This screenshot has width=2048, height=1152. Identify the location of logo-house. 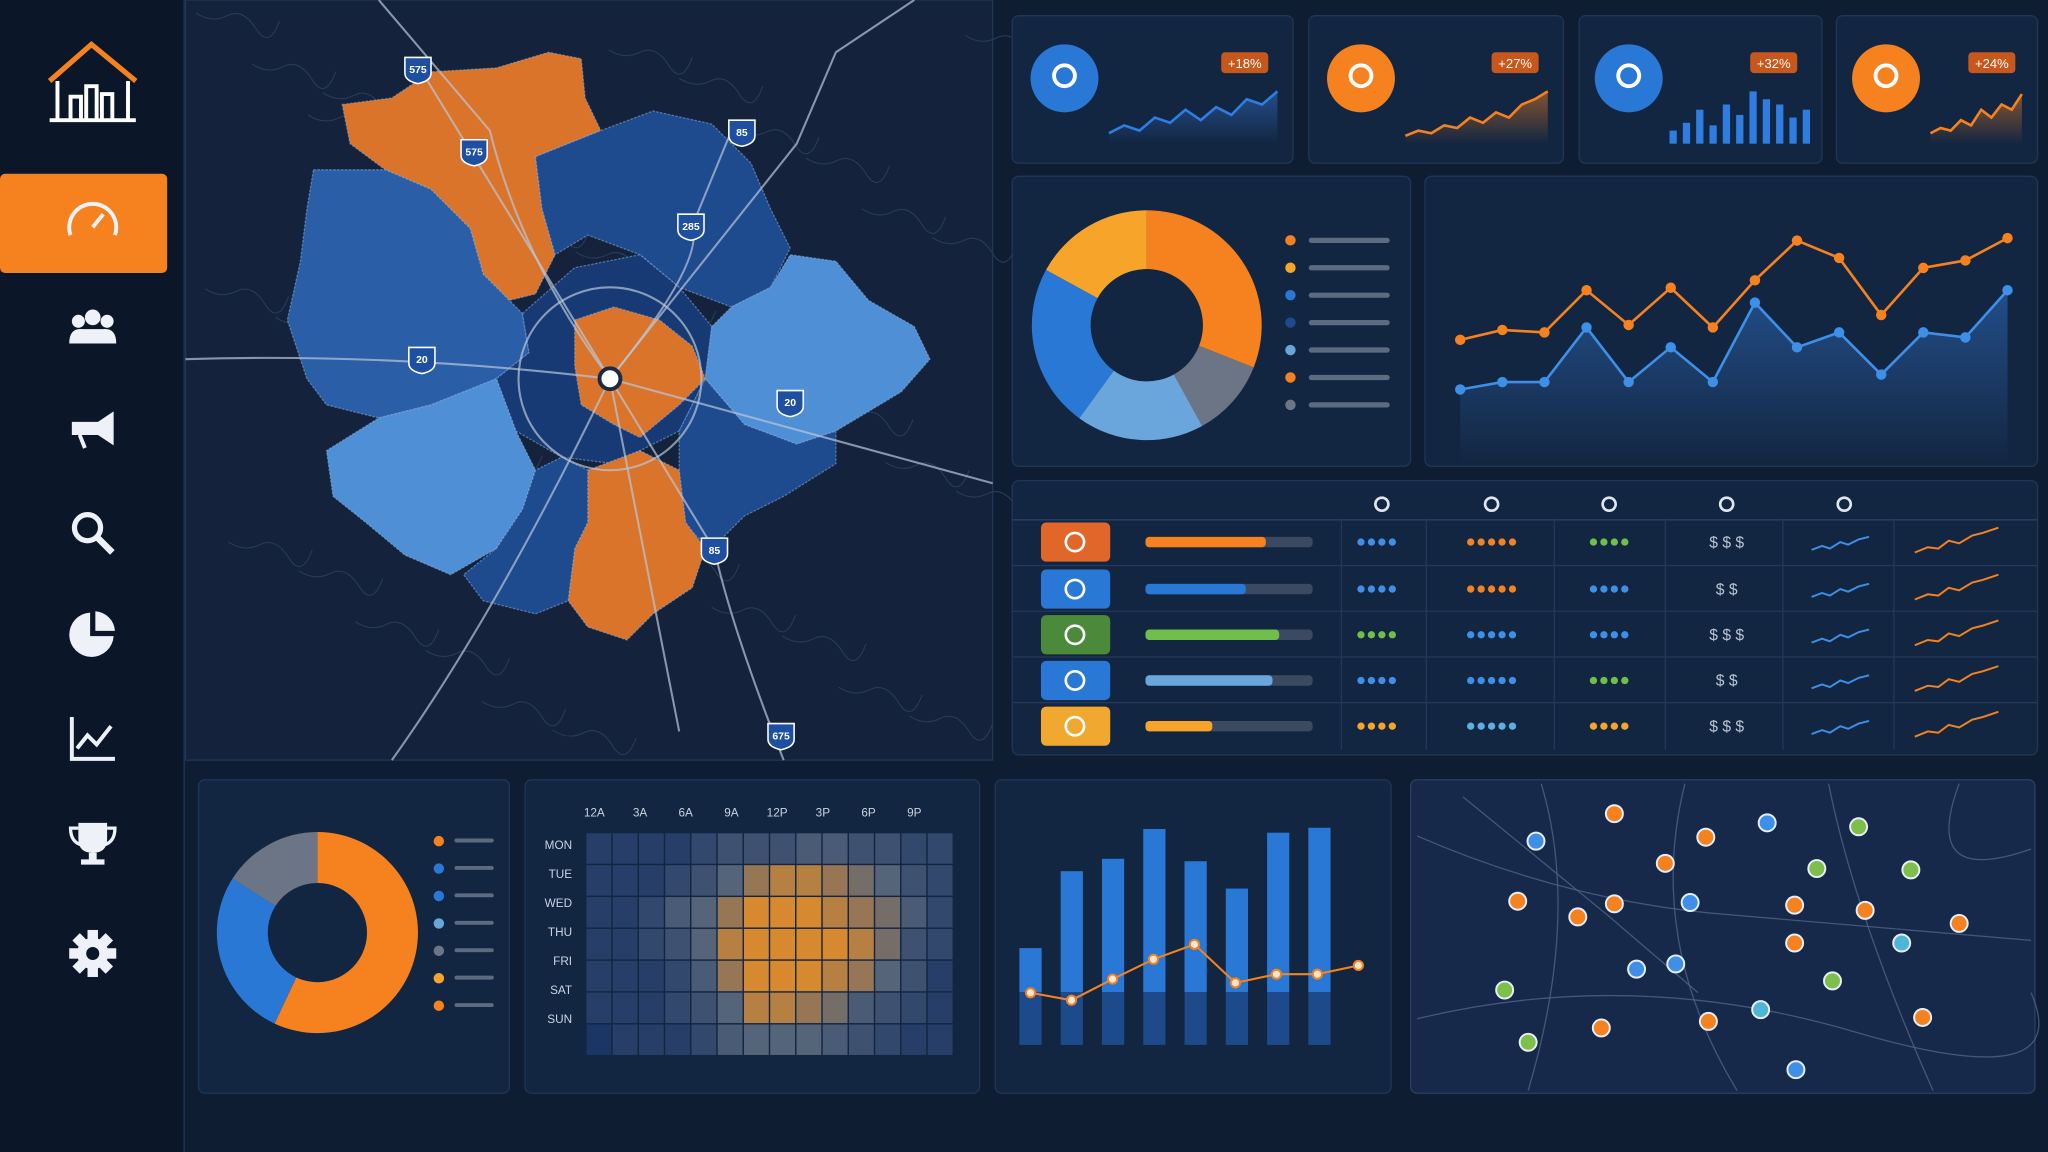
(92, 101).